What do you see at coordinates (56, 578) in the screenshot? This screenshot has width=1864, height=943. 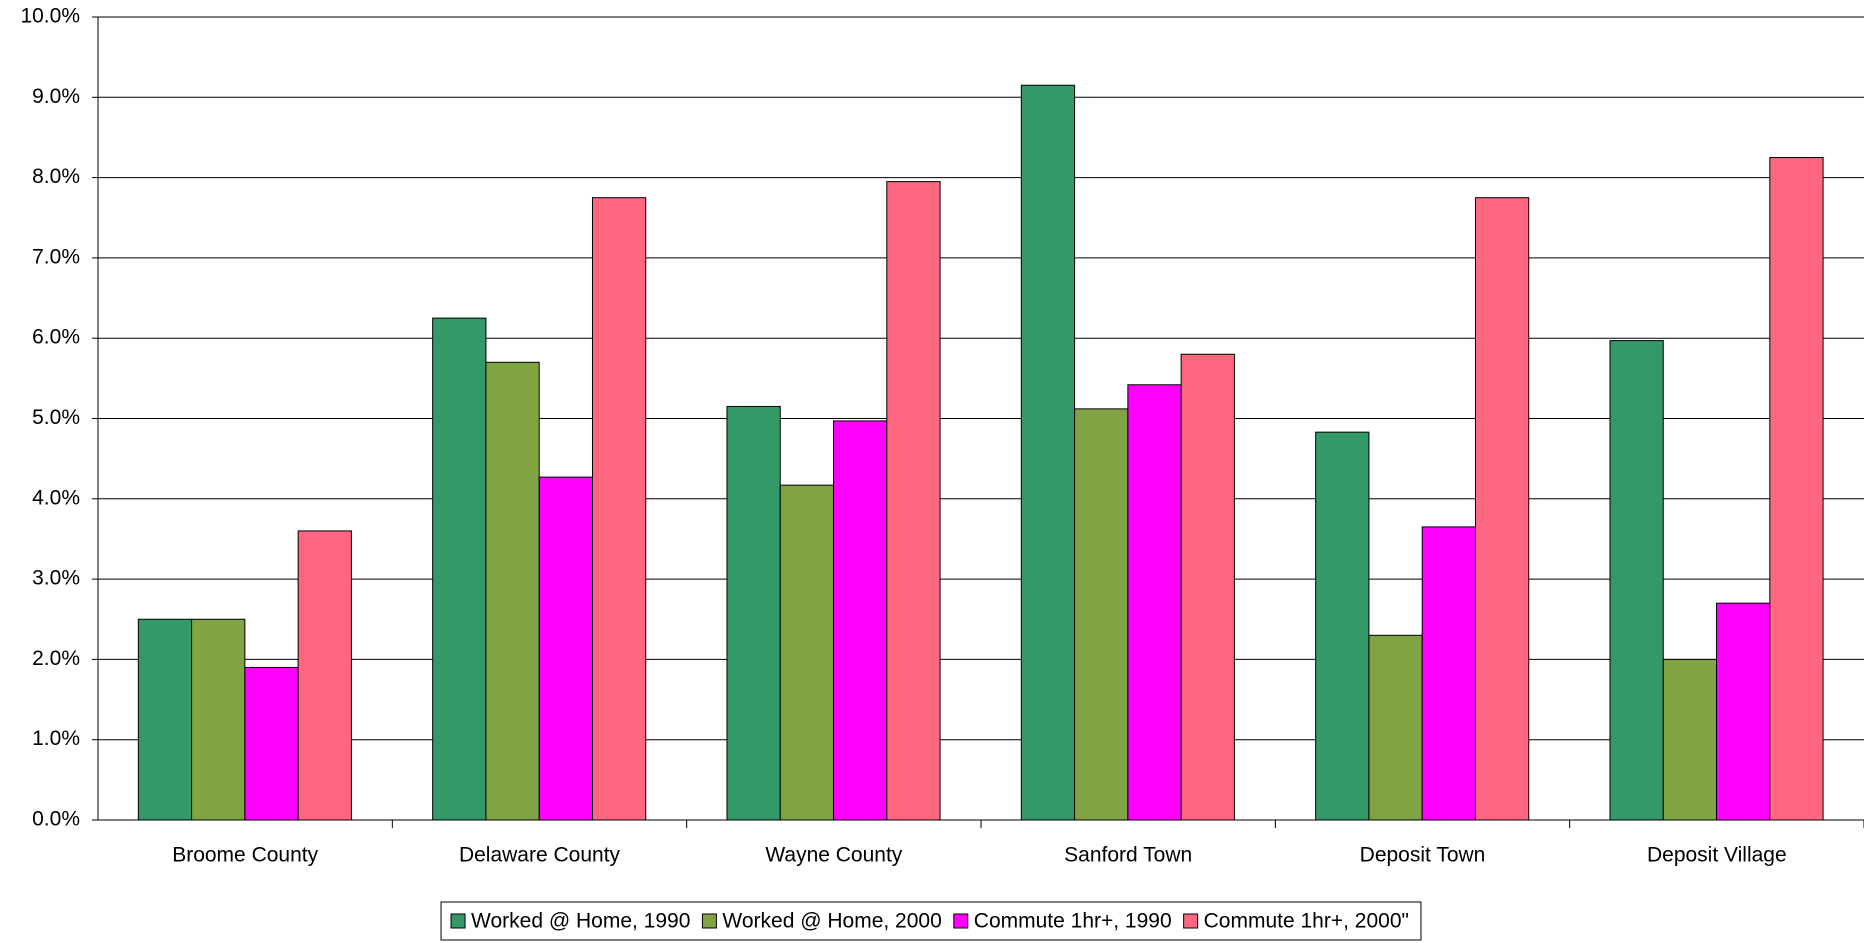 I see `y-tick-label: 3.0%` at bounding box center [56, 578].